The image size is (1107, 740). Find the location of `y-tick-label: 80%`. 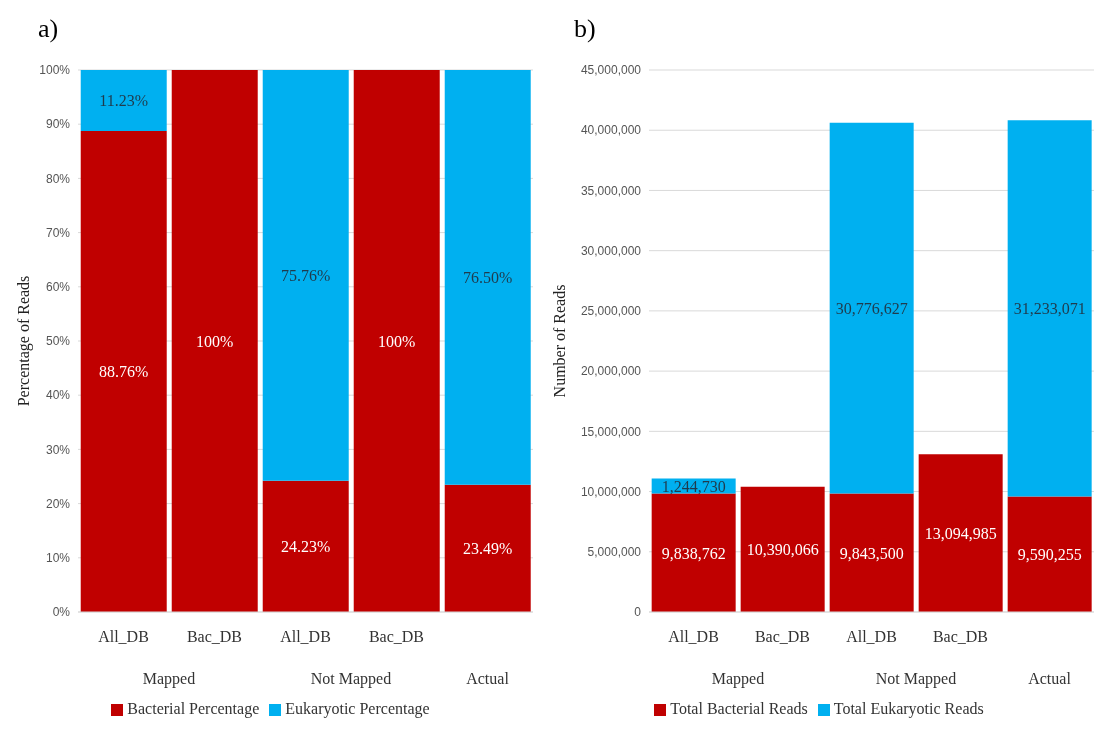

y-tick-label: 80% is located at coordinates (58, 178).